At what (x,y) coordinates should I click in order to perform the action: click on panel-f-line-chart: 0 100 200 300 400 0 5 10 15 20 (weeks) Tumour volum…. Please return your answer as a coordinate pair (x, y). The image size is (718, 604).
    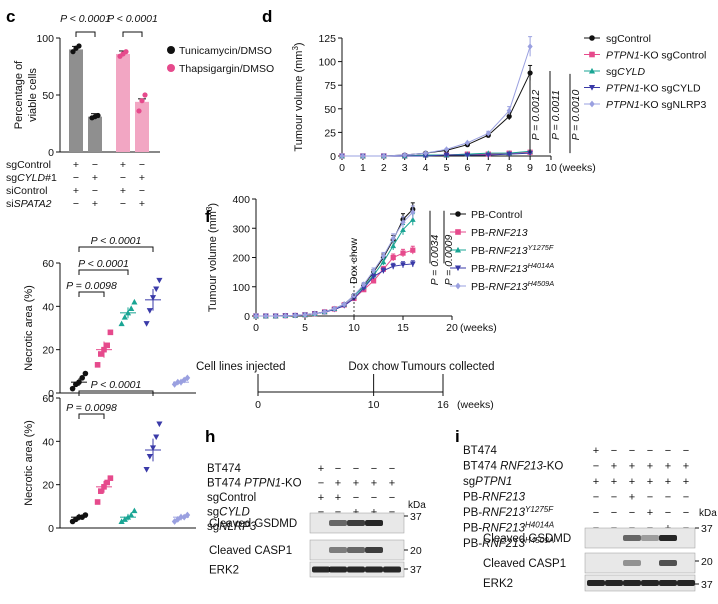
    Looking at the image, I should click on (380, 264).